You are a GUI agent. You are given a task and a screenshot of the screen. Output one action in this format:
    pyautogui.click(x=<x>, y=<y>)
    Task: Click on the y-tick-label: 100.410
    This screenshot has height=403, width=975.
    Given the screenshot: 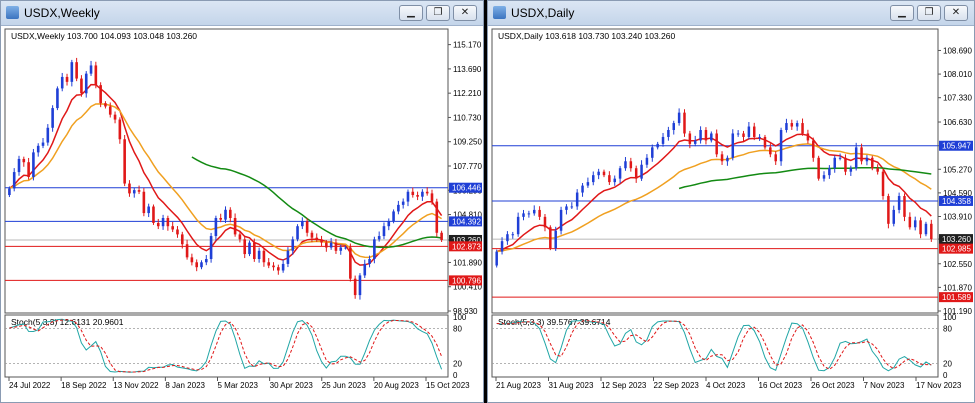 What is the action you would take?
    pyautogui.click(x=467, y=287)
    